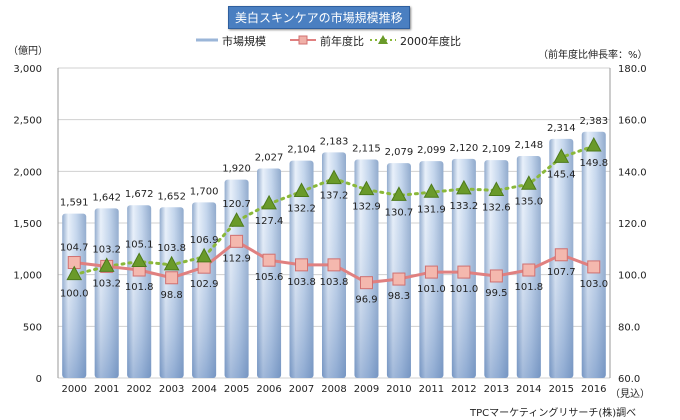 This screenshot has height=420, width=680. I want to click on bar-value-label: 1,700, so click(204, 191).